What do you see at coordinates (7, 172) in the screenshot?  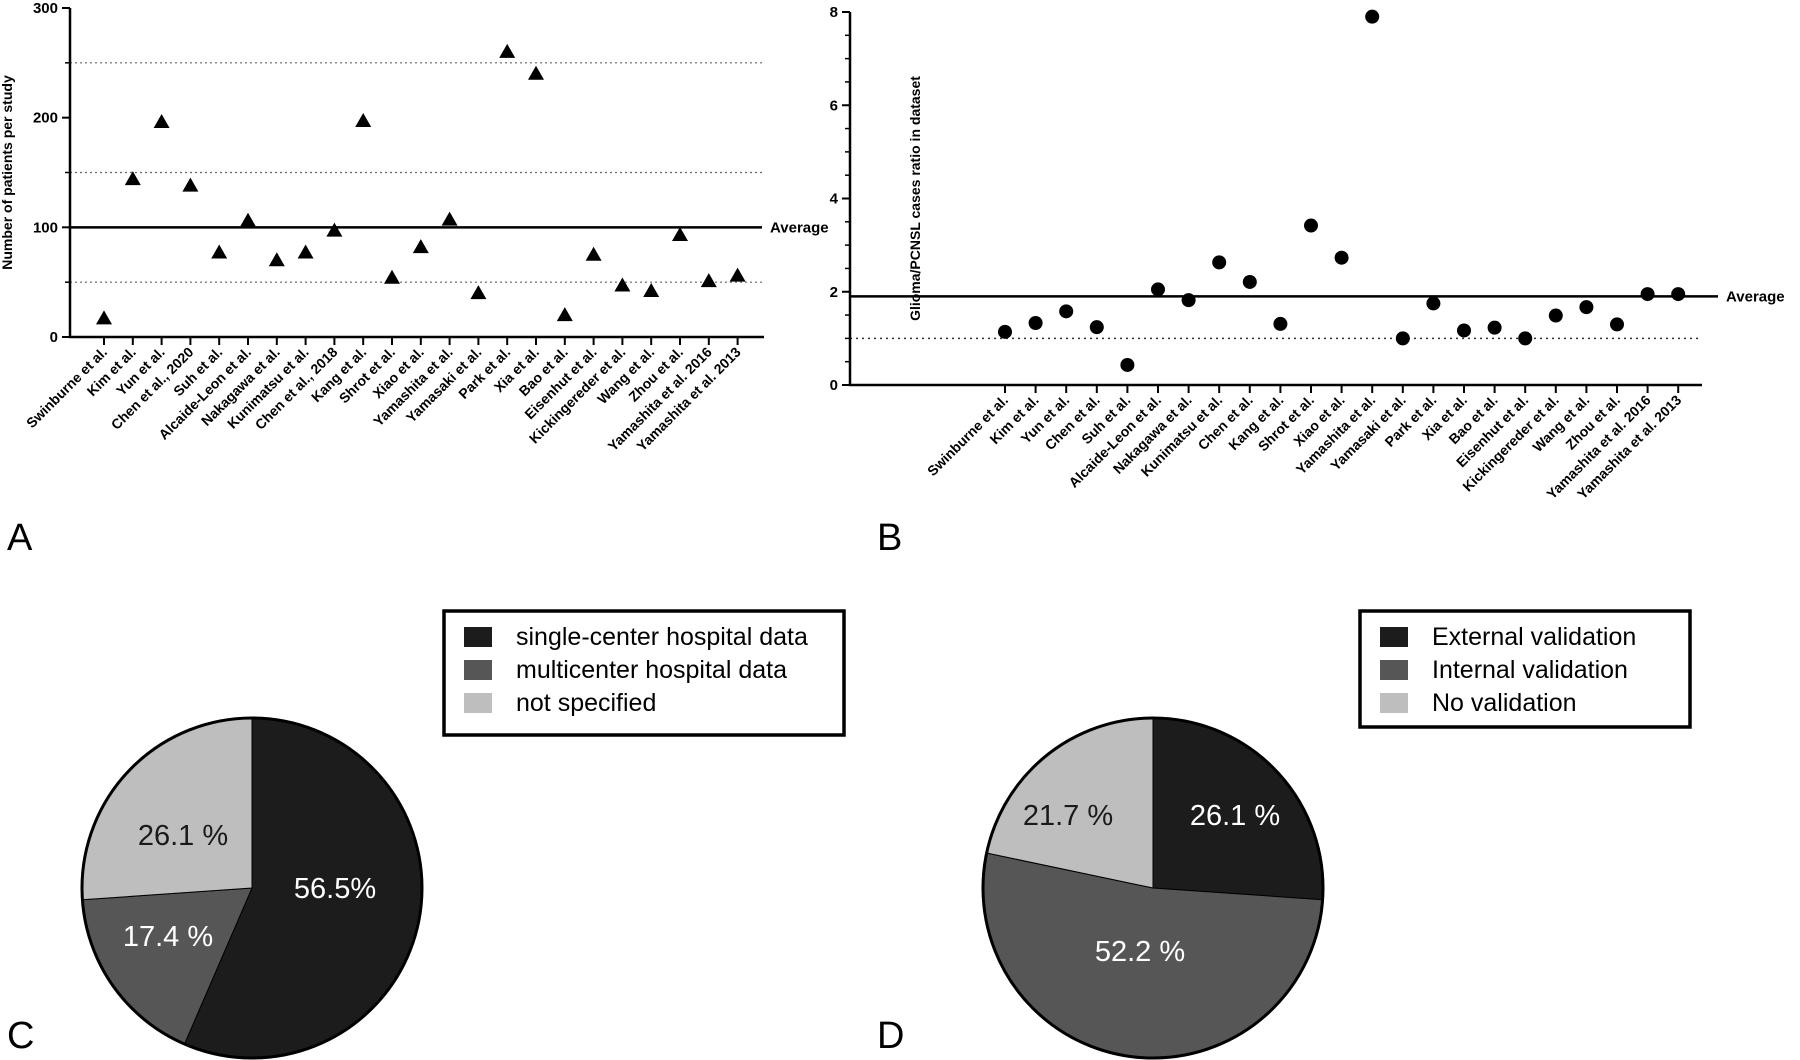 I see `y-axis-title: Number of patients per study` at bounding box center [7, 172].